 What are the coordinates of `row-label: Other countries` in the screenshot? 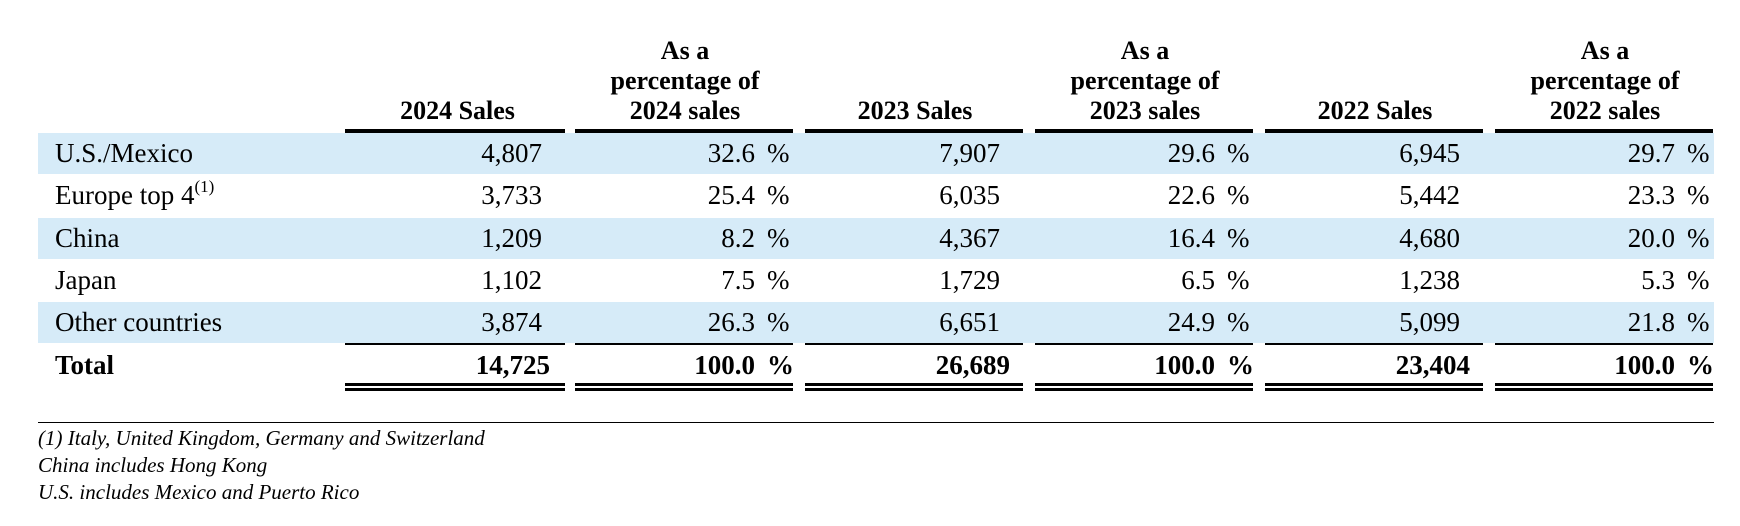 It's located at (139, 322).